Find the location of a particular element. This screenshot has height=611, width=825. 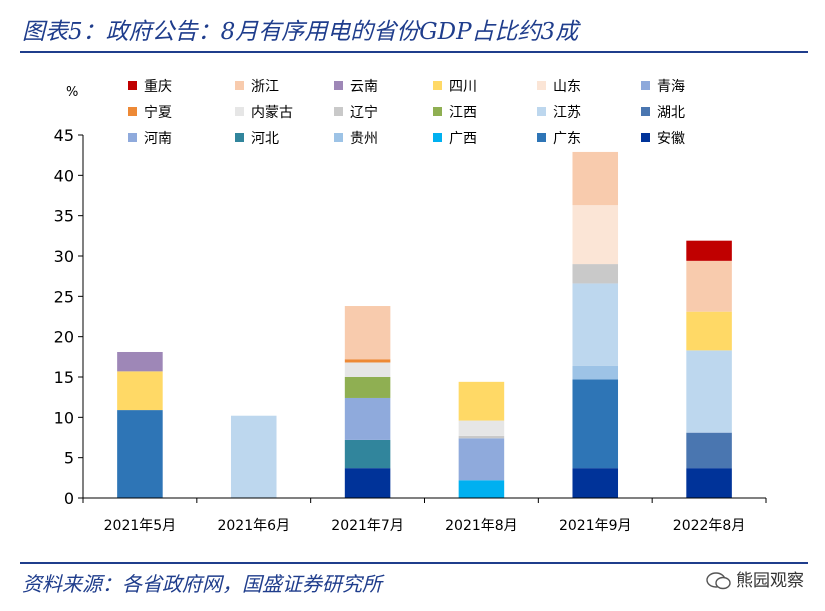

legend-label: 青海 is located at coordinates (671, 87).